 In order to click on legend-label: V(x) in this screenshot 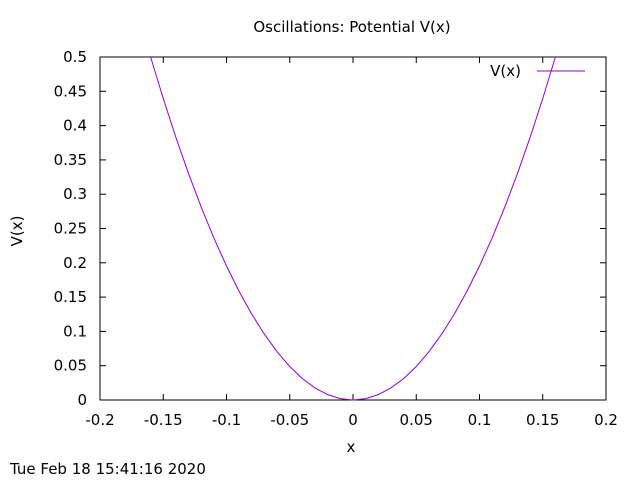, I will do `click(505, 71)`.